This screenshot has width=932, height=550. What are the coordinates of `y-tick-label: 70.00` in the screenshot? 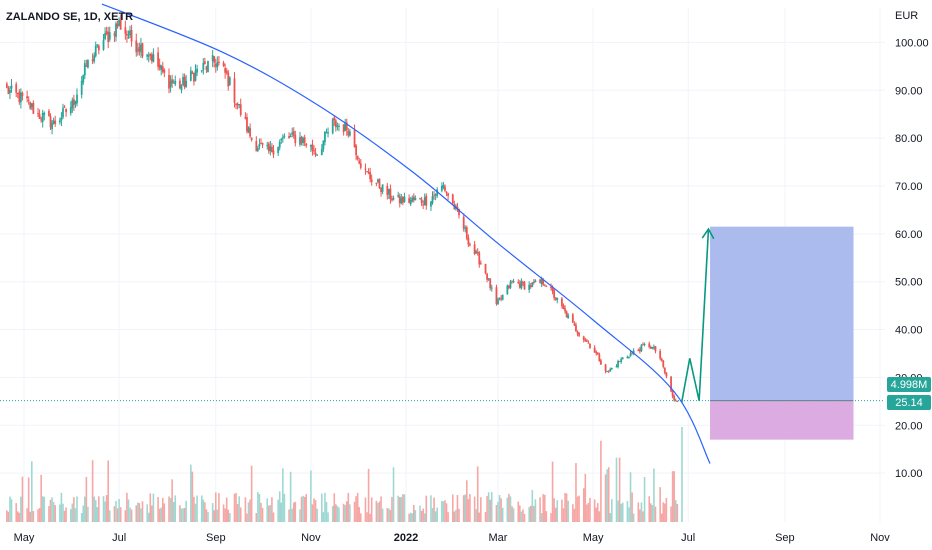 It's located at (909, 187).